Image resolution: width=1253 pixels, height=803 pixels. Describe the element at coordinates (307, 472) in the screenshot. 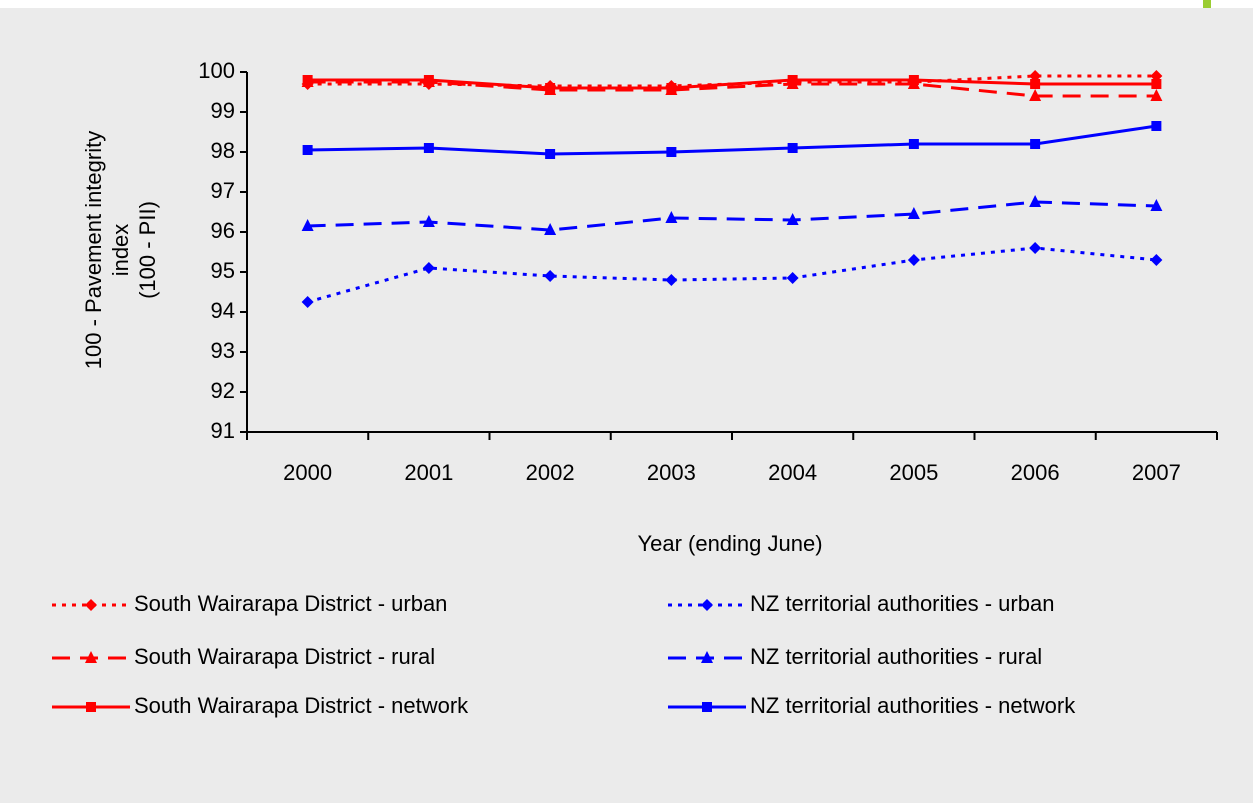

I see `x-tick-label: 2000` at that location.